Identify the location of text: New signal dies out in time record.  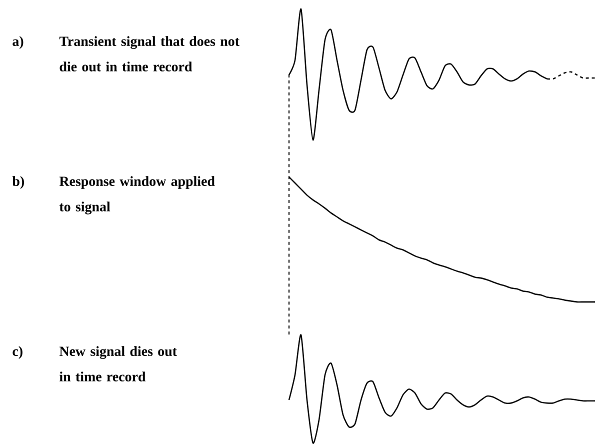
(118, 364).